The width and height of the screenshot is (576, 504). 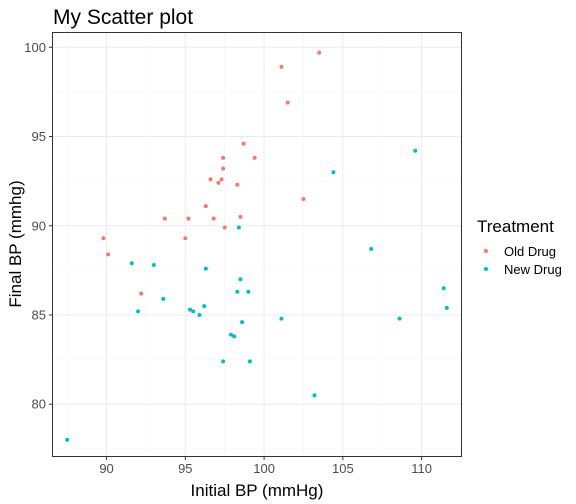 I want to click on chart-title: My Scatter plot, so click(x=123, y=17).